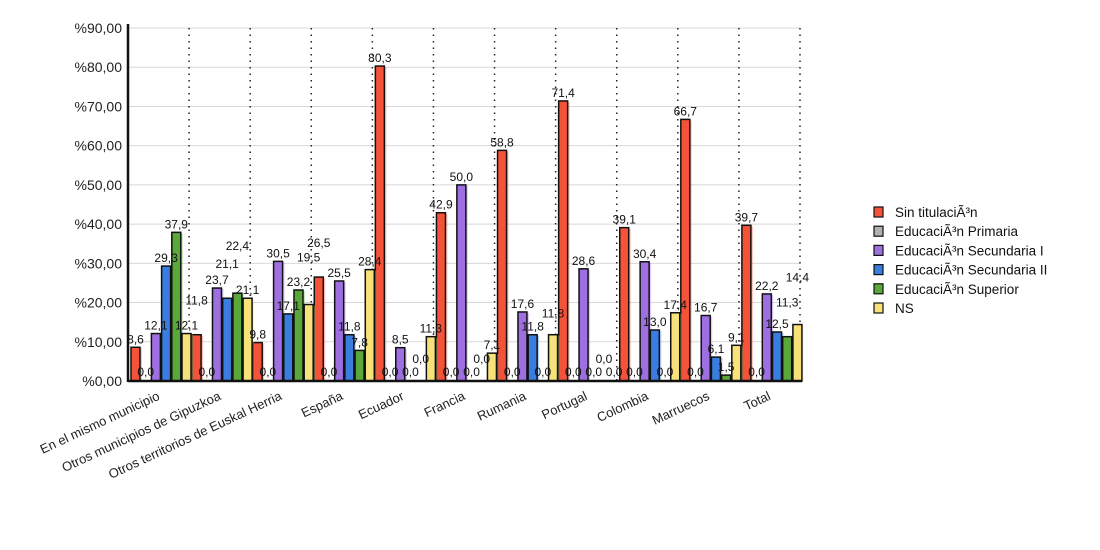 Image resolution: width=1100 pixels, height=550 pixels. I want to click on legend-item: Sin titulaciÃ³n, so click(925, 212).